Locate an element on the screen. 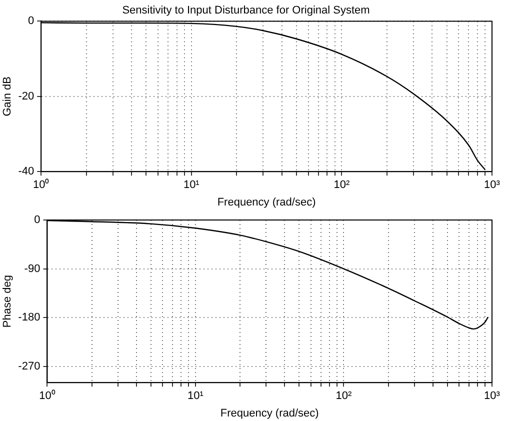  y-tick-label: -180 is located at coordinates (29, 318).